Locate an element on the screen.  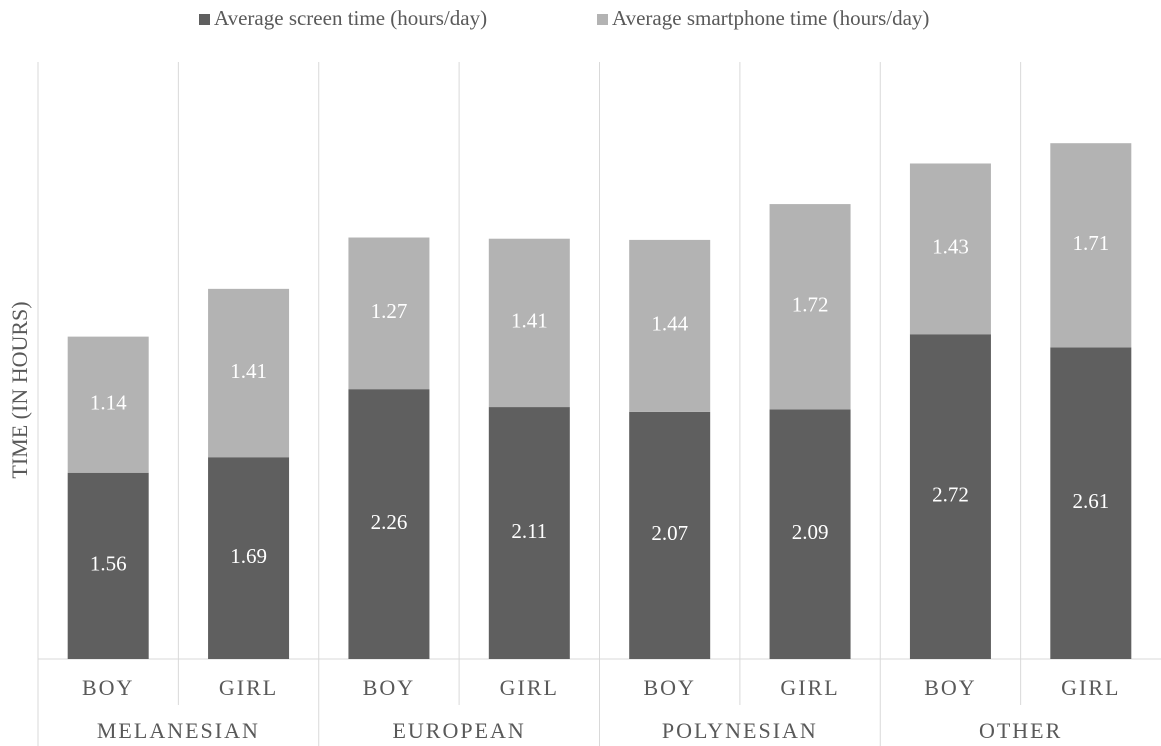
value-label: 1.72 is located at coordinates (810, 305).